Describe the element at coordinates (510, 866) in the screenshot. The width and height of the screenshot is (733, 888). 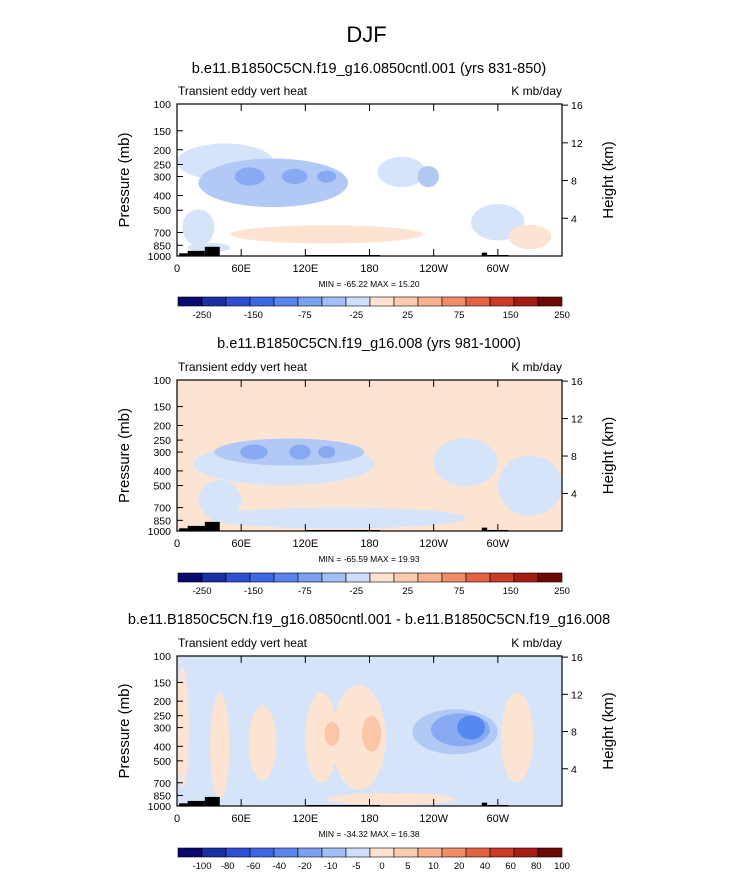
I see `colorbar-label: 60` at that location.